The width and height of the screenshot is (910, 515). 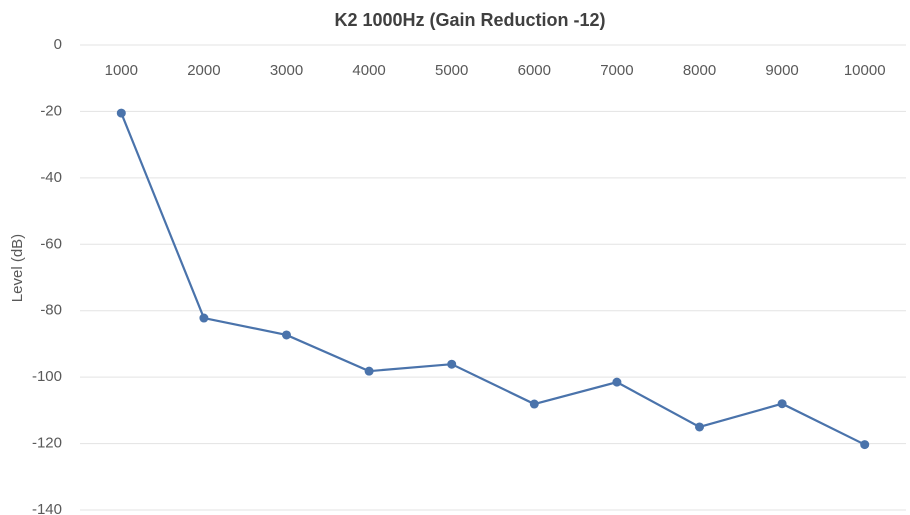 I want to click on x-tick-label: 1000, so click(x=121, y=70).